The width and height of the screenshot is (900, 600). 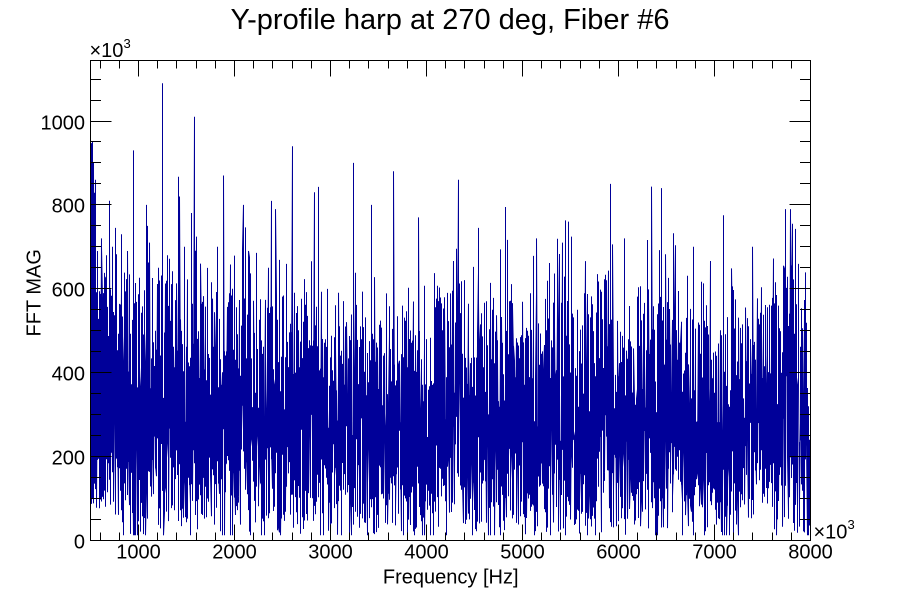 I want to click on svg-text: 3000, so click(x=330, y=552).